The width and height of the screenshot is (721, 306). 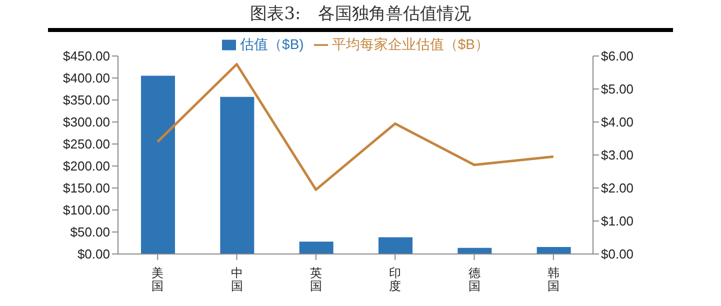 What do you see at coordinates (90, 232) in the screenshot?
I see `y-tick-label: $50.00` at bounding box center [90, 232].